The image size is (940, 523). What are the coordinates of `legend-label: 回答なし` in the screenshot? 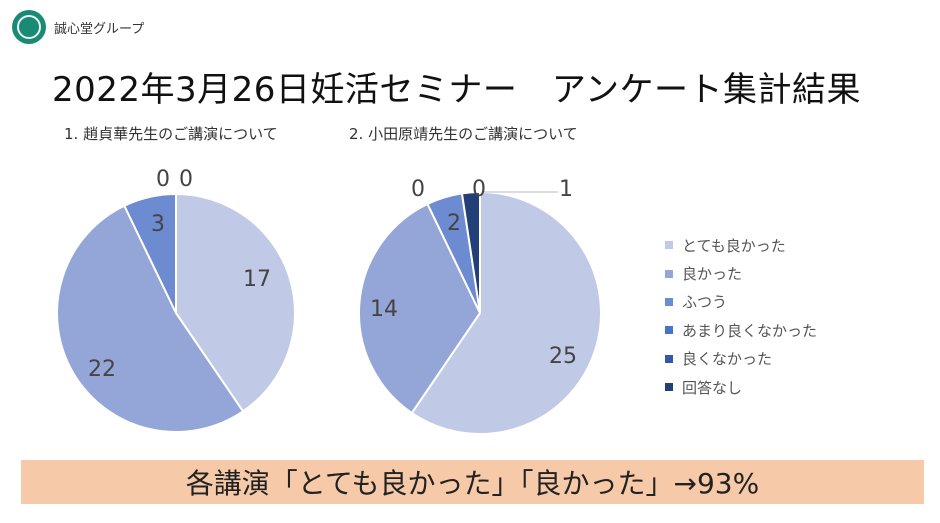 It's located at (712, 387).